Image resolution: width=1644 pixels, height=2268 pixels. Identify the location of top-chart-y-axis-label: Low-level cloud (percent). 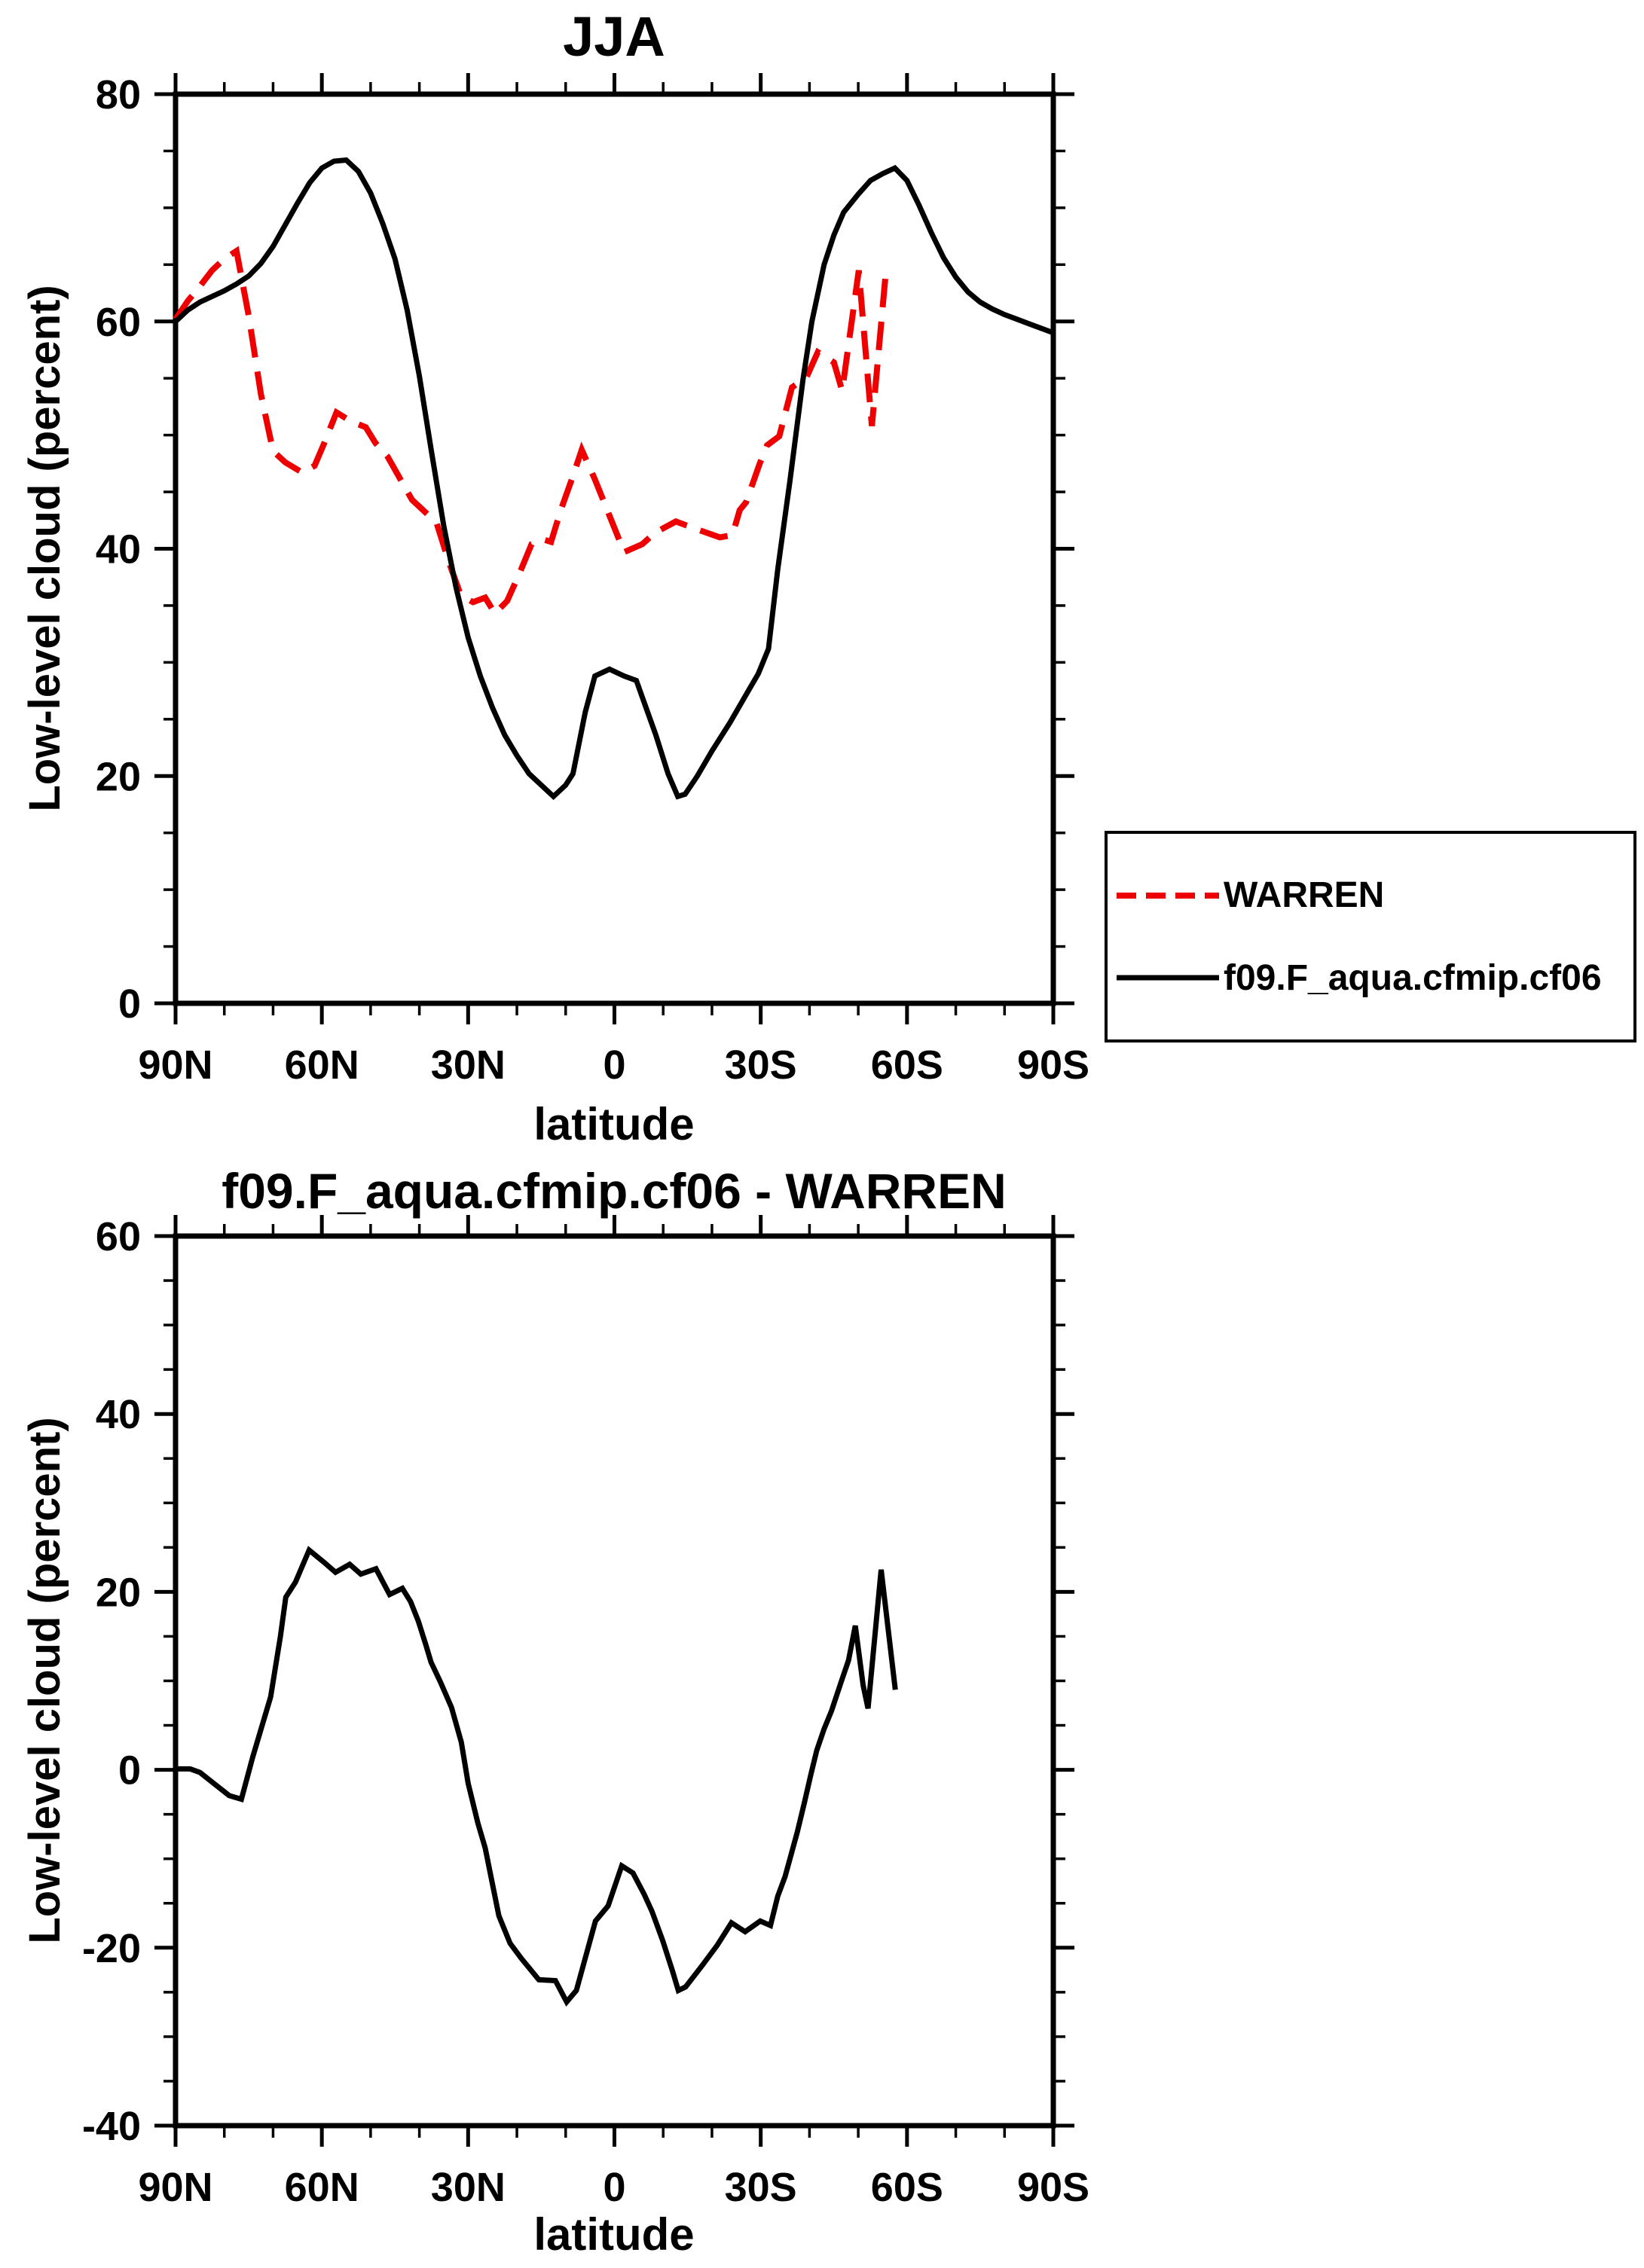
(44, 548).